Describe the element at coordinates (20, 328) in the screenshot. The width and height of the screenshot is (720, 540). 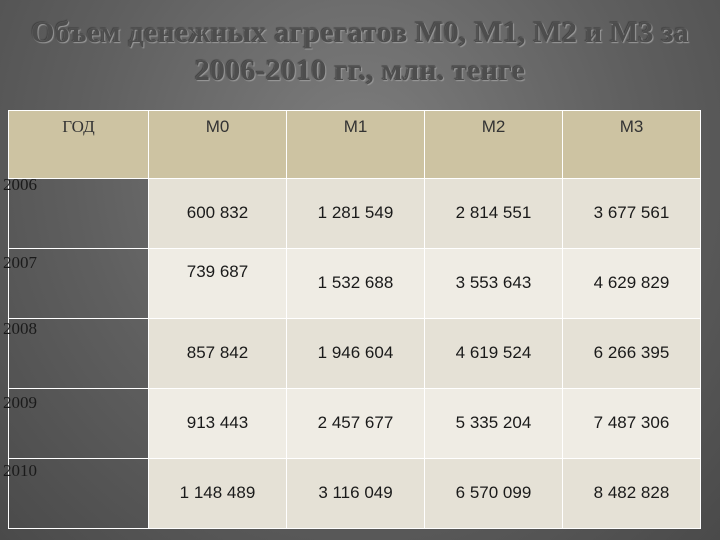
I see `year-label: 2008` at that location.